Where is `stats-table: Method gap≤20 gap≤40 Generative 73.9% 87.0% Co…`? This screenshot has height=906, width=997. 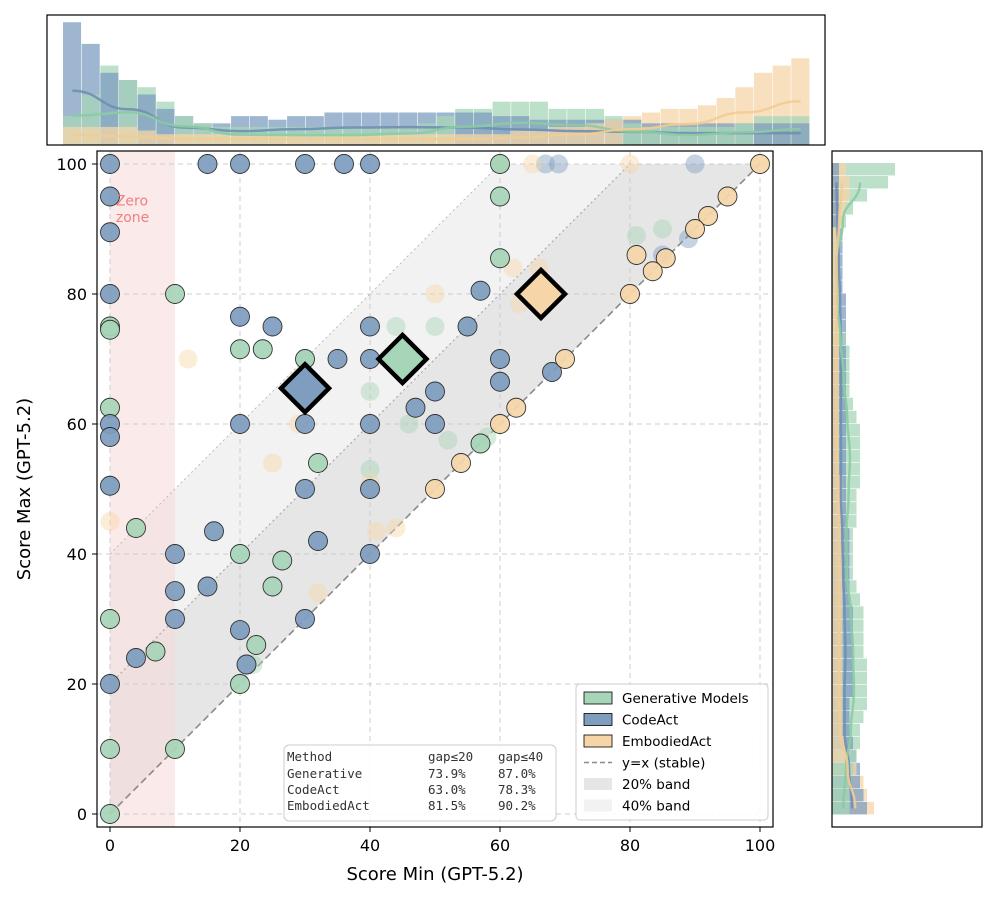
stats-table: Method gap≤20 gap≤40 Generative 73.9% 87.0% Co… is located at coordinates (420, 783).